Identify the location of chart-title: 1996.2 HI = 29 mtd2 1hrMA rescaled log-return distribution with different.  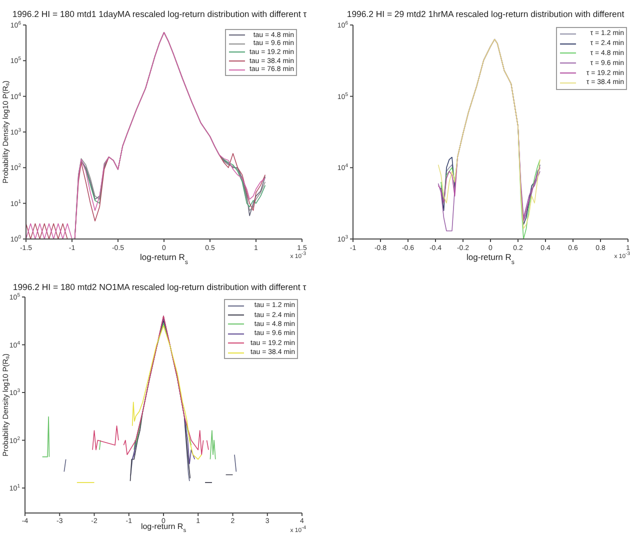
(485, 14).